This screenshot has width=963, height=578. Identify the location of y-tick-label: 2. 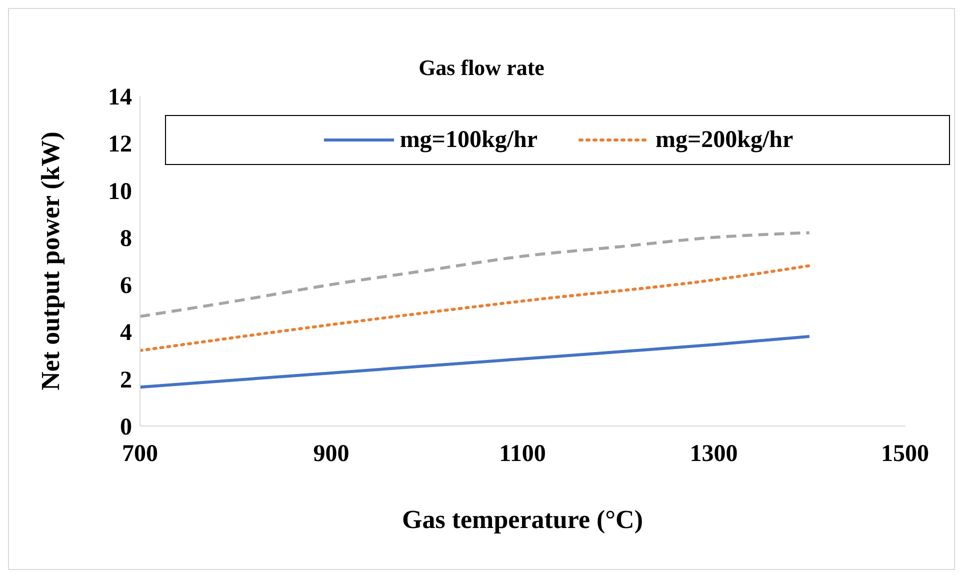
(126, 380).